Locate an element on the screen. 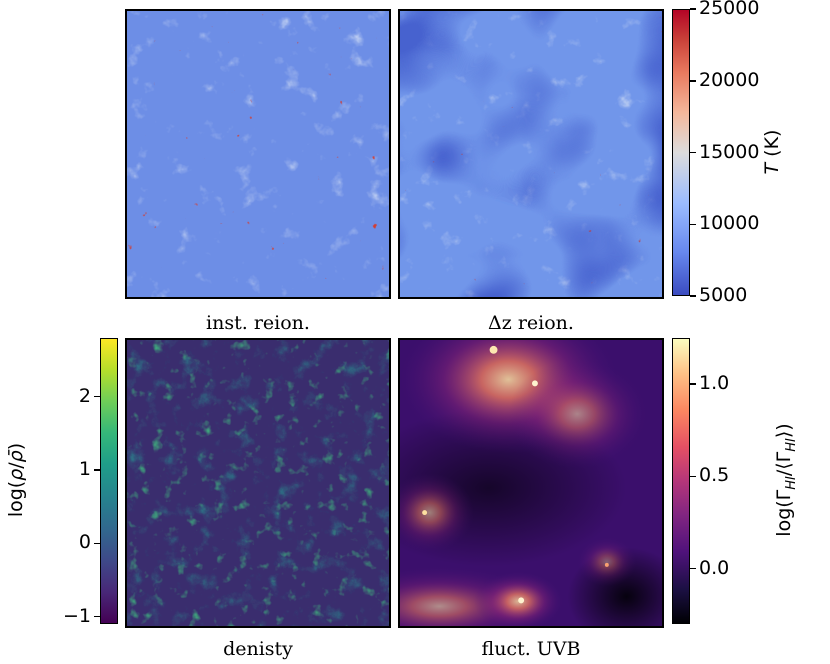 The width and height of the screenshot is (830, 664). temperature-colorbar-tick-label: 5000 is located at coordinates (723, 295).